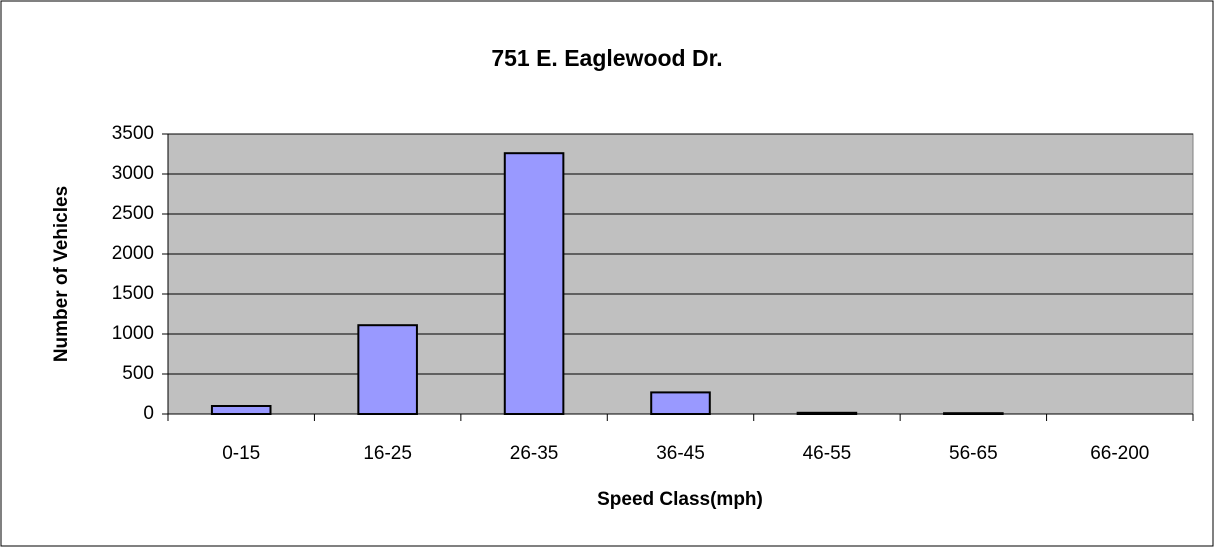 Image resolution: width=1215 pixels, height=548 pixels. What do you see at coordinates (148, 413) in the screenshot?
I see `y-tick-label: 0` at bounding box center [148, 413].